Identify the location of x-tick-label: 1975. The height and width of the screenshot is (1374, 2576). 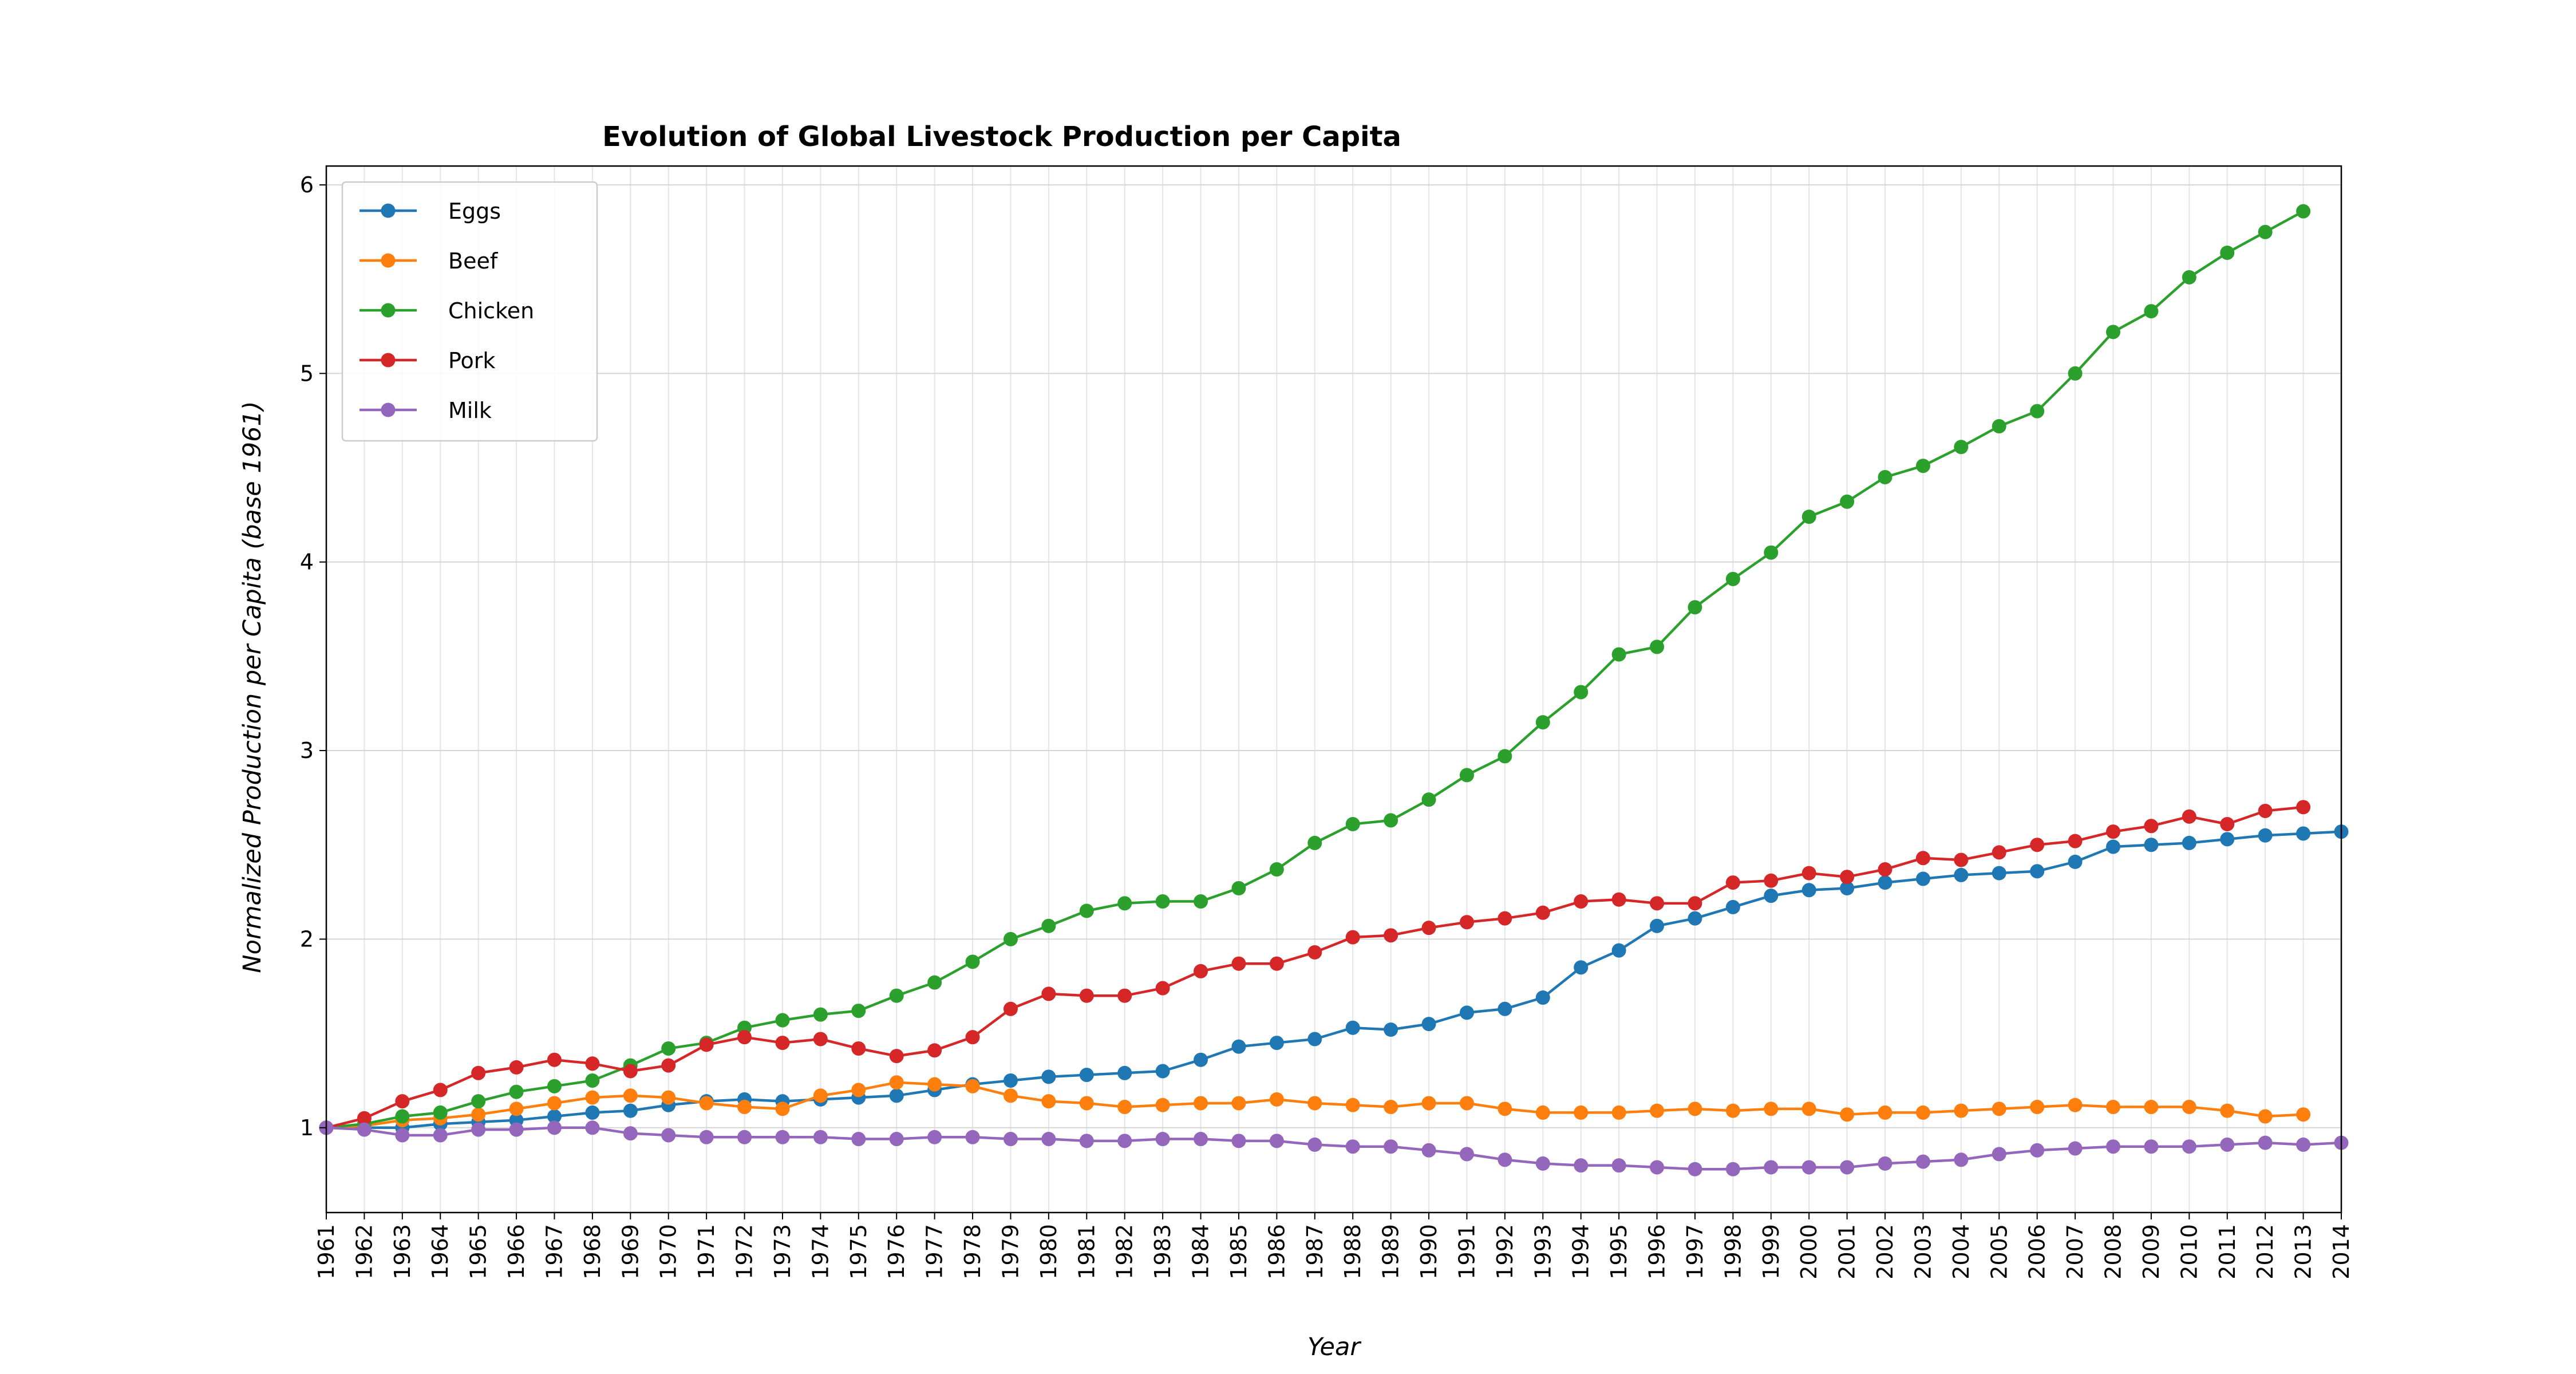
(858, 1252).